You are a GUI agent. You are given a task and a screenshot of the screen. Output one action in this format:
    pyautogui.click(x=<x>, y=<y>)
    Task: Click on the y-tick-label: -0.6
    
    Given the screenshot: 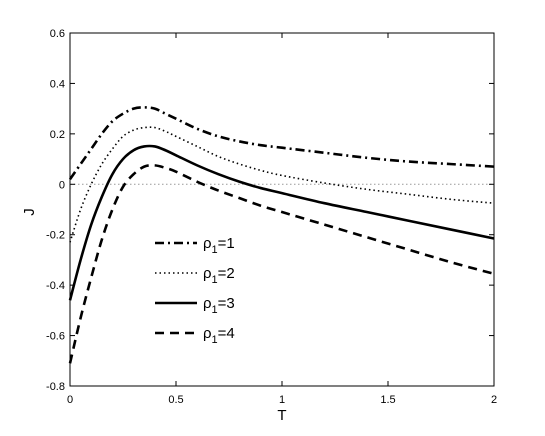 What is the action you would take?
    pyautogui.click(x=55, y=337)
    